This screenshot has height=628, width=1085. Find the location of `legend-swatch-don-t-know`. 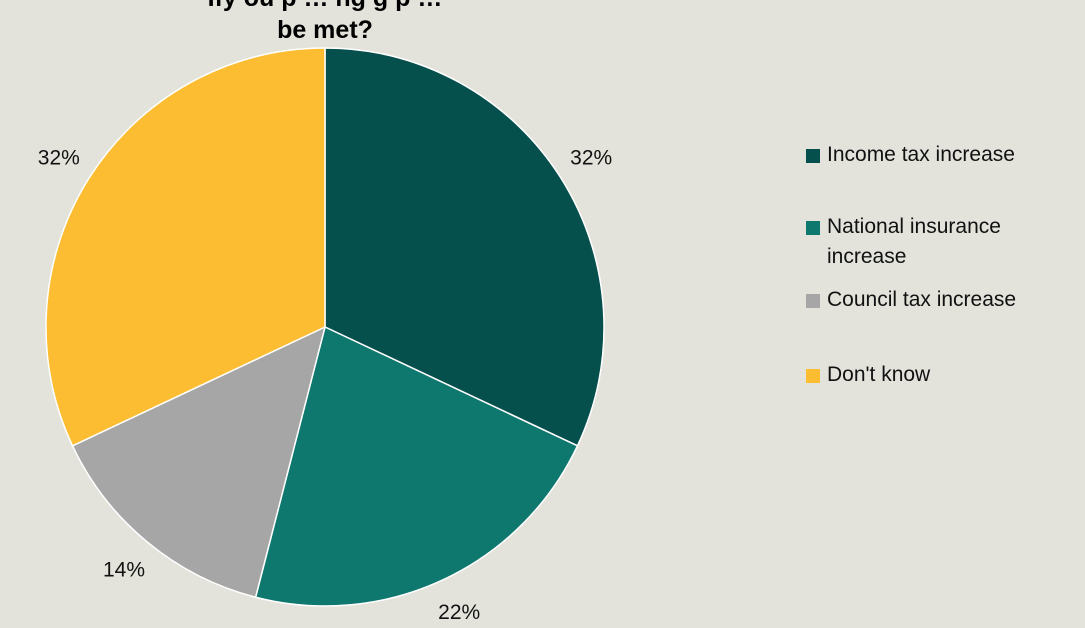

legend-swatch-don-t-know is located at coordinates (813, 376).